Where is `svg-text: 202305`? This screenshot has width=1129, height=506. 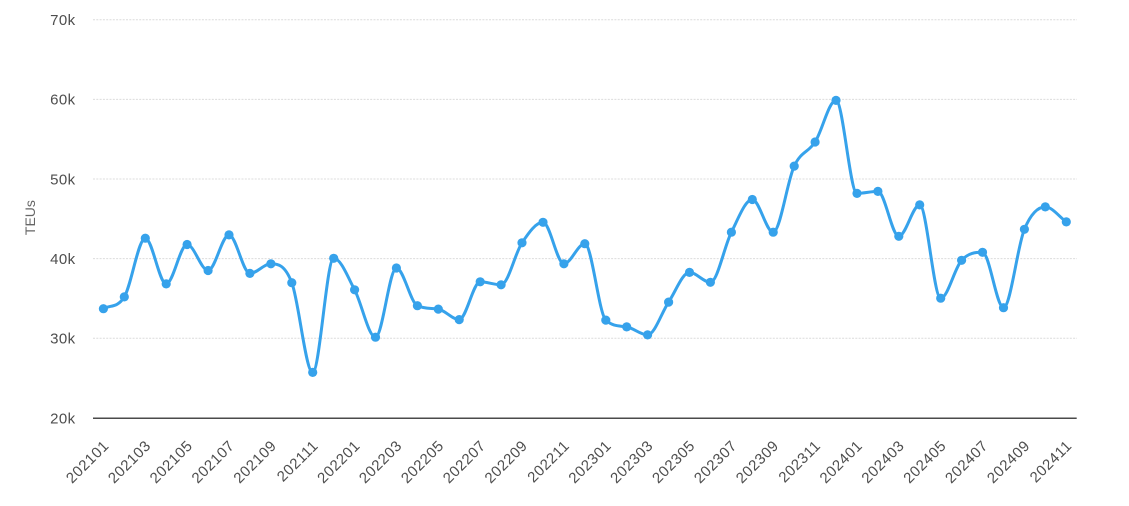 svg-text: 202305 is located at coordinates (674, 462).